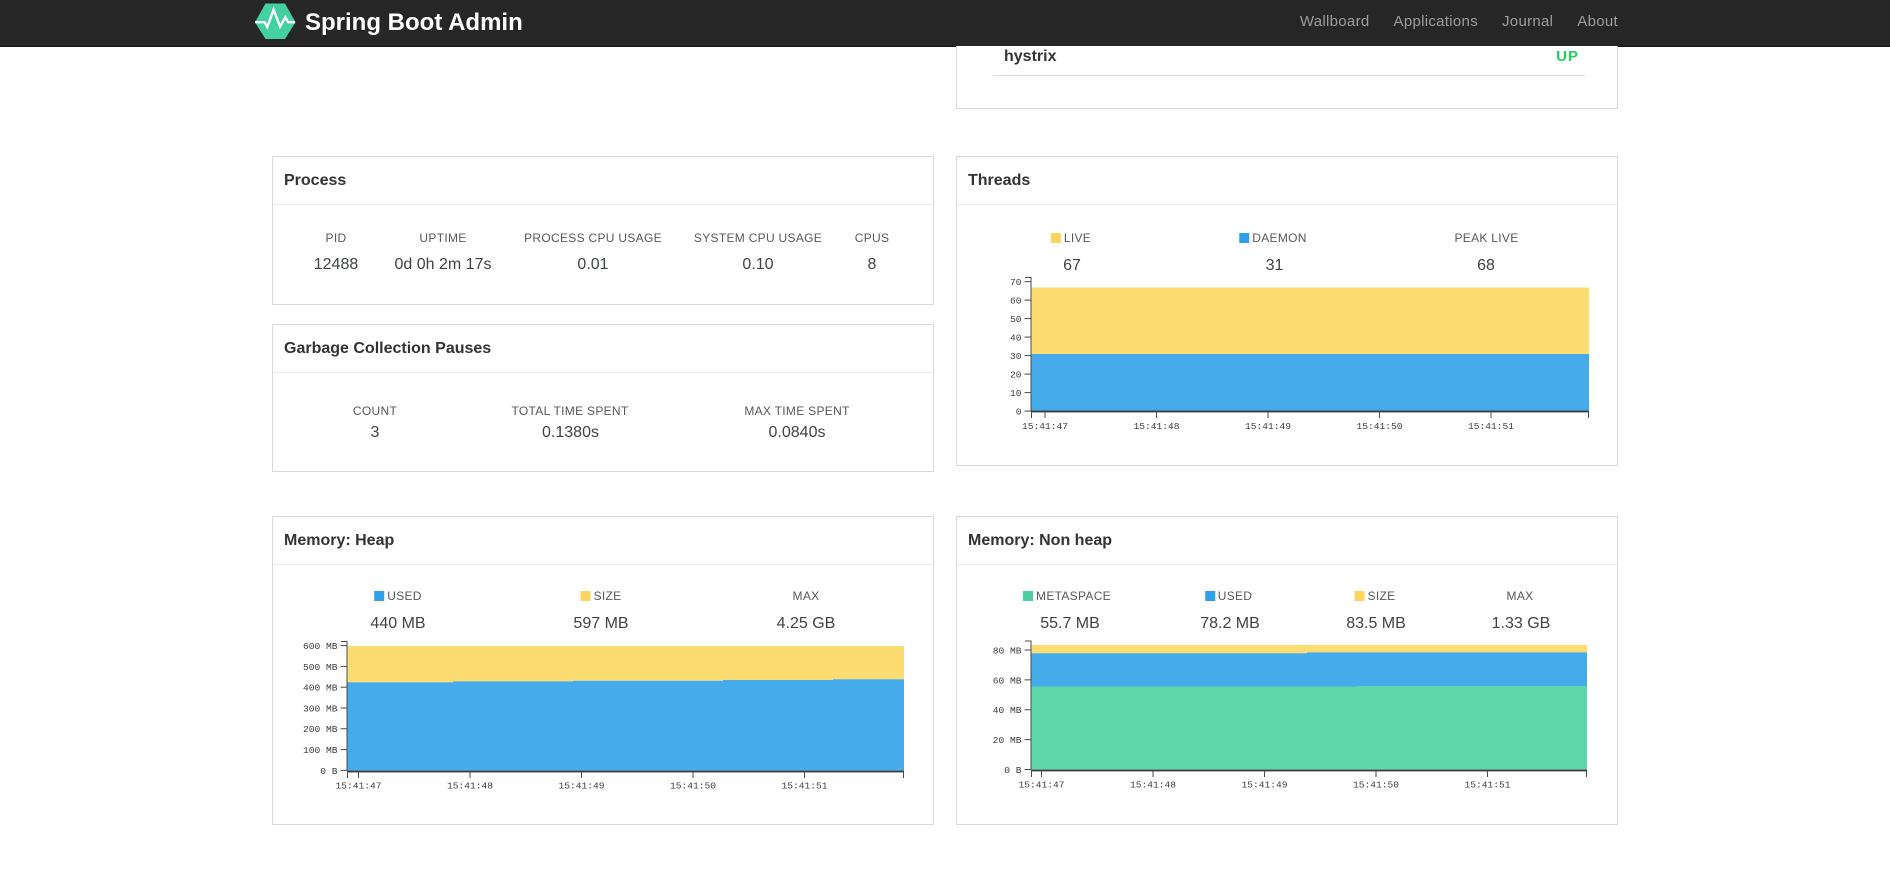 The height and width of the screenshot is (892, 1890). What do you see at coordinates (1016, 356) in the screenshot?
I see `svg-text: 30` at bounding box center [1016, 356].